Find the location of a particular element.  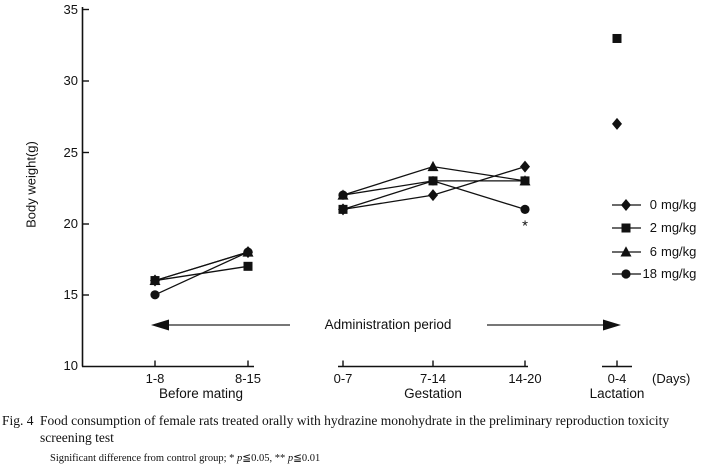

significance-asterisk: * is located at coordinates (525, 225).